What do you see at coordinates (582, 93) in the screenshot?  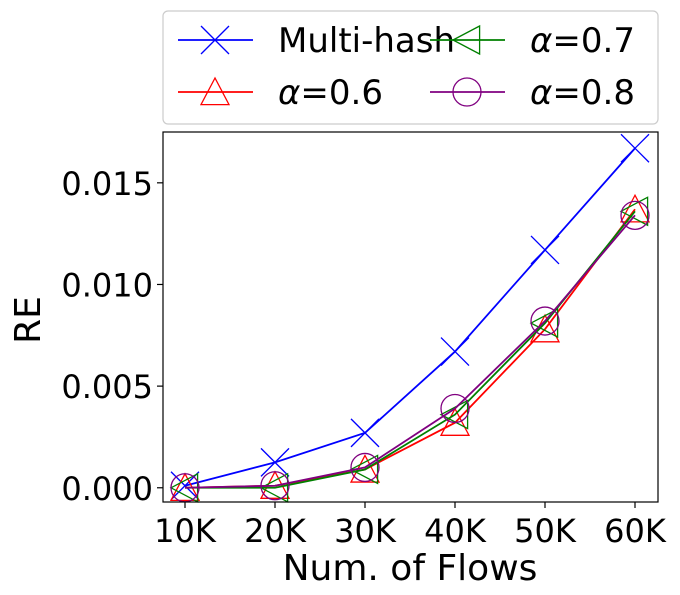 I see `legend-label: α=0.8` at bounding box center [582, 93].